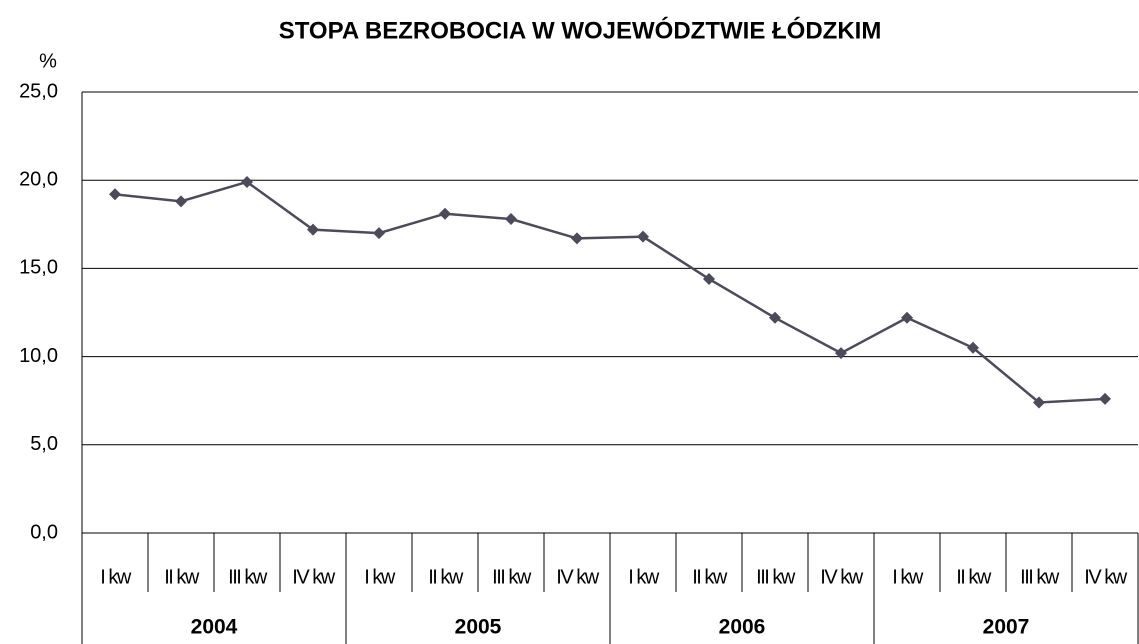 The width and height of the screenshot is (1139, 644). Describe the element at coordinates (214, 627) in the screenshot. I see `group-label: 2004` at that location.